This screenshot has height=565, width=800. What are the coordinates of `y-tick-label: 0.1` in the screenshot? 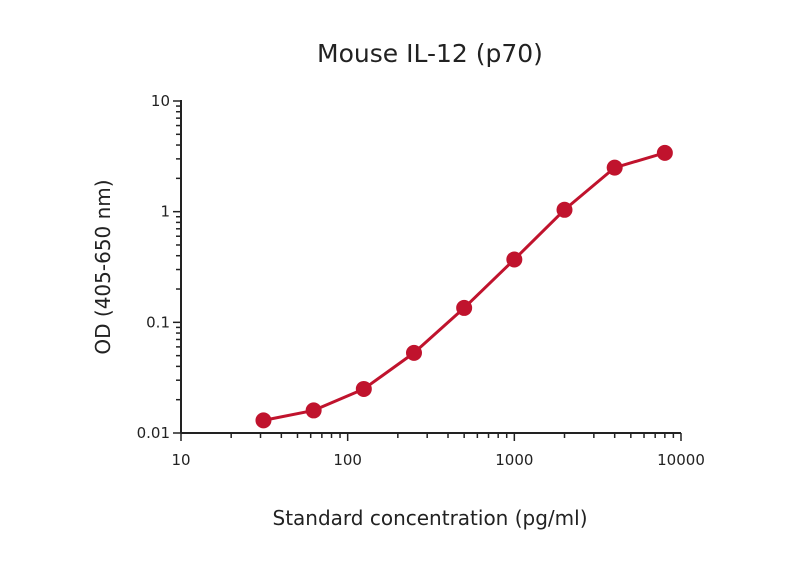 It's located at (158, 322).